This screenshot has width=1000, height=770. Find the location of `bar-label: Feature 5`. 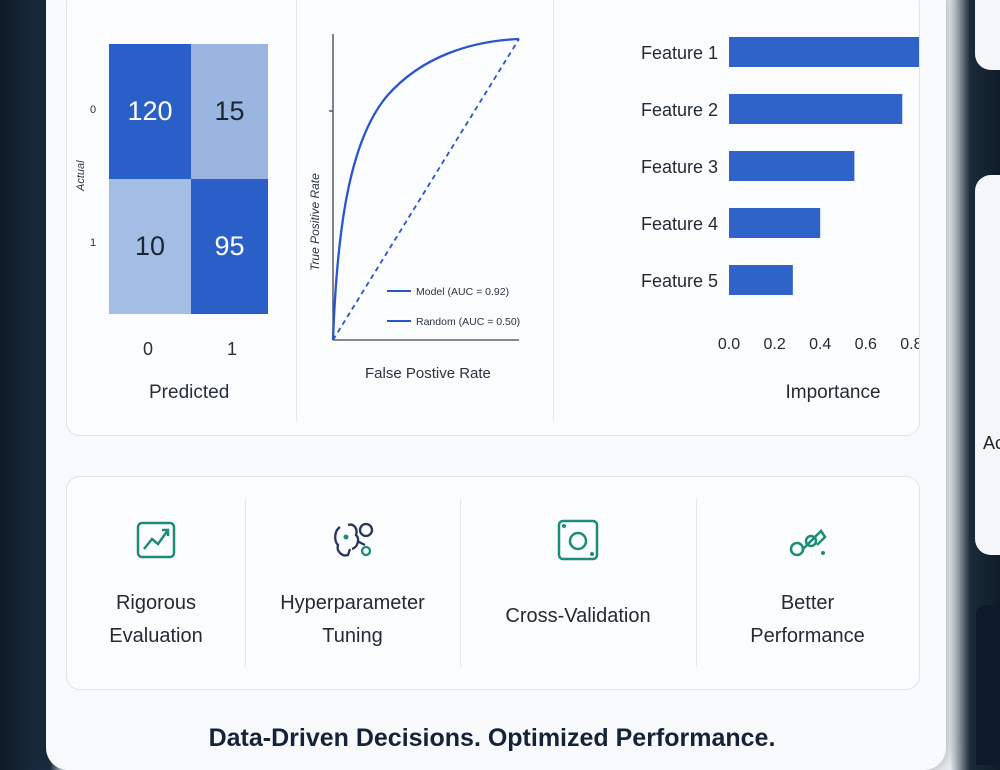

bar-label: Feature 5 is located at coordinates (679, 281).